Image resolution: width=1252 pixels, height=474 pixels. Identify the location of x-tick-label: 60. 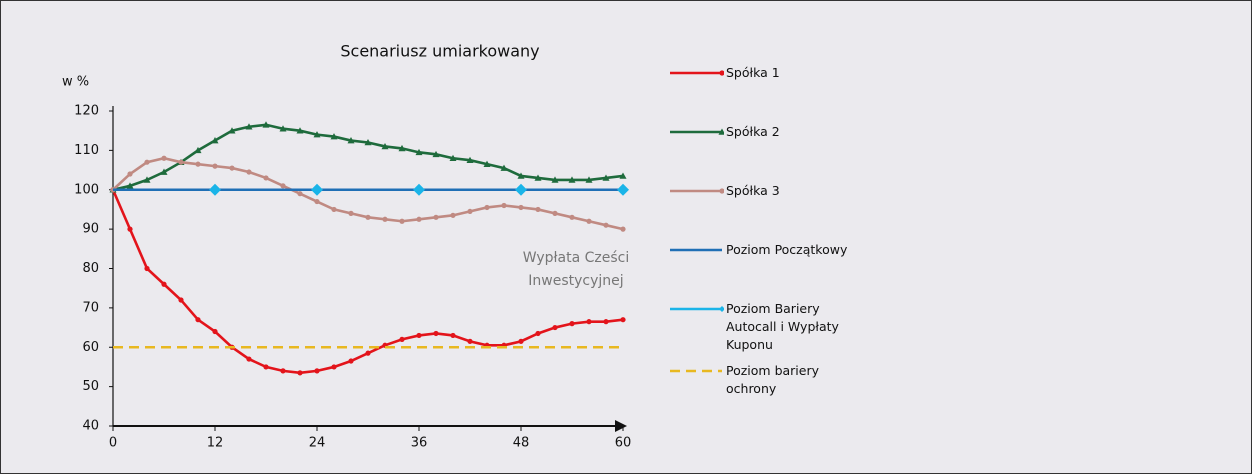
(623, 443).